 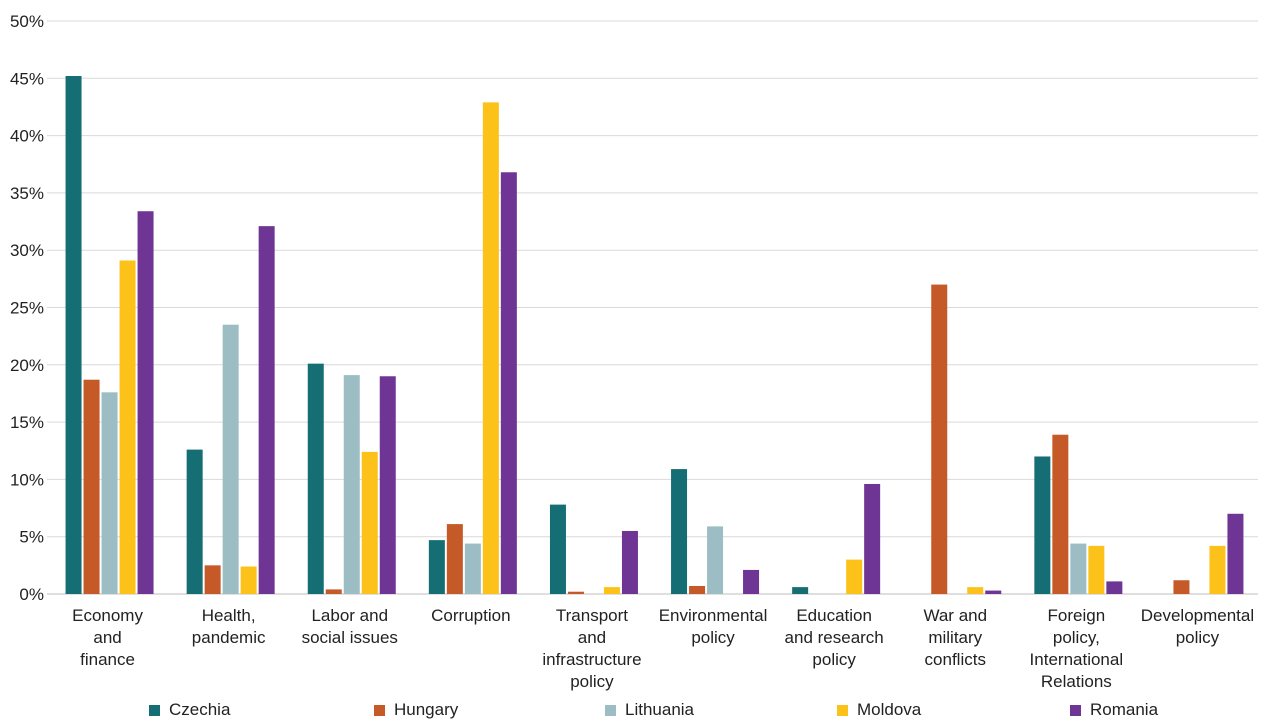 I want to click on y-tick-label: 50%, so click(x=27, y=21).